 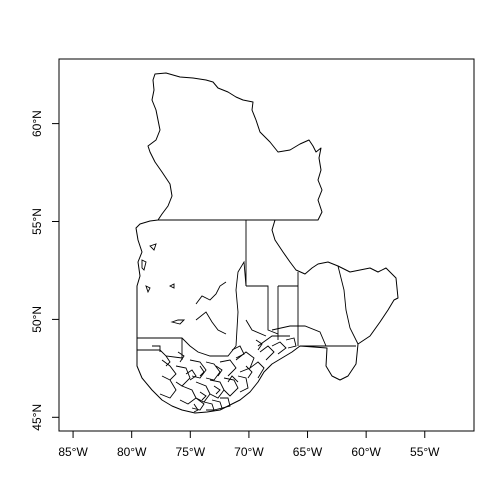 I want to click on y-axis: 45°N 50°N 55°N 60°N, so click(x=44, y=270).